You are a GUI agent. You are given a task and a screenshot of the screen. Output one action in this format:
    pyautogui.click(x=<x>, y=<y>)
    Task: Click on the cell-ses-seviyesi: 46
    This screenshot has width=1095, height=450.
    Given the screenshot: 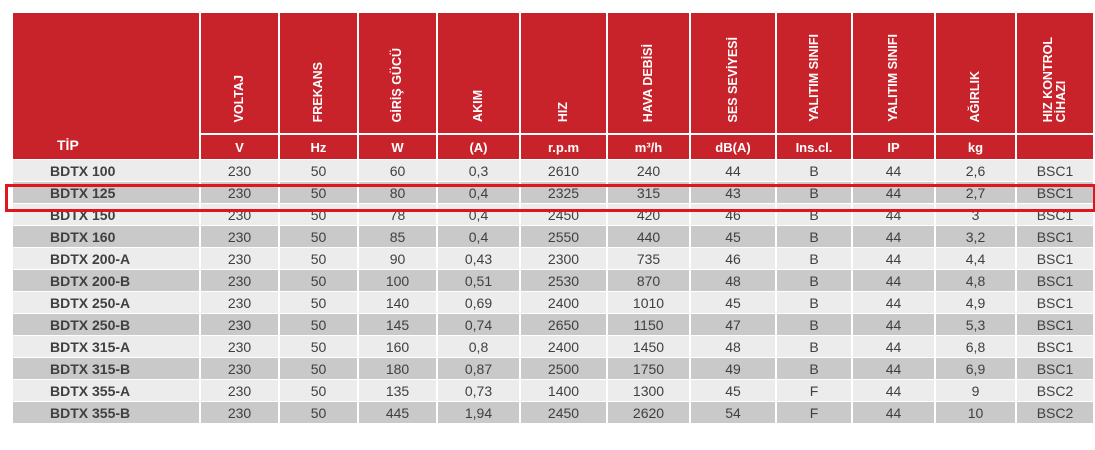 What is the action you would take?
    pyautogui.click(x=733, y=214)
    